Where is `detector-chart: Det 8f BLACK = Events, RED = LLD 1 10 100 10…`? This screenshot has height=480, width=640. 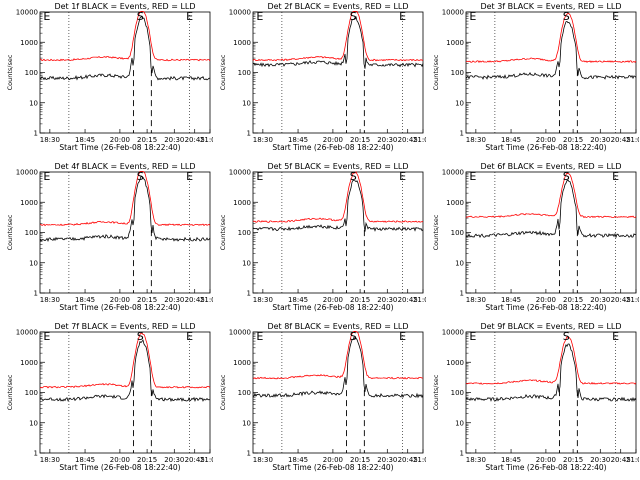 detector-chart: Det 8f BLACK = Events, RED = LLD 1 10 100 10… is located at coordinates (322, 397).